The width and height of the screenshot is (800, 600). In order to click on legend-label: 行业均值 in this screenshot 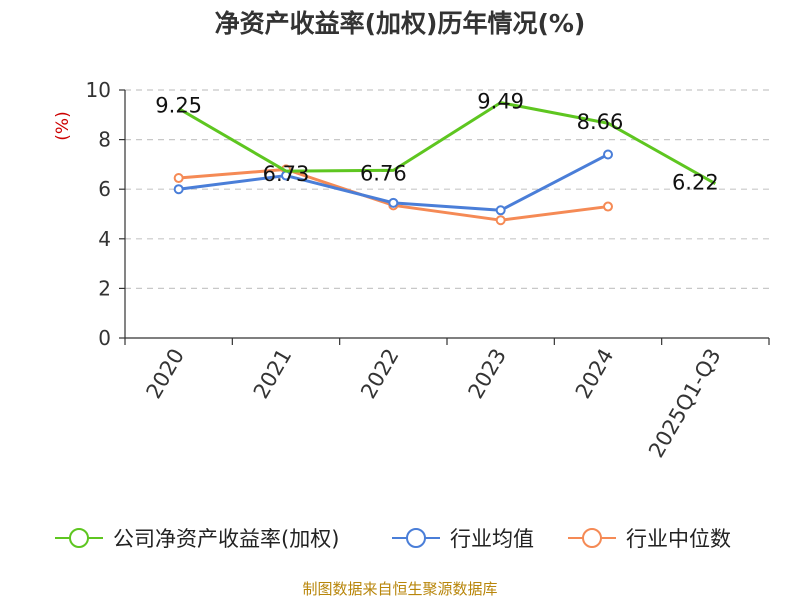, I will do `click(492, 539)`.